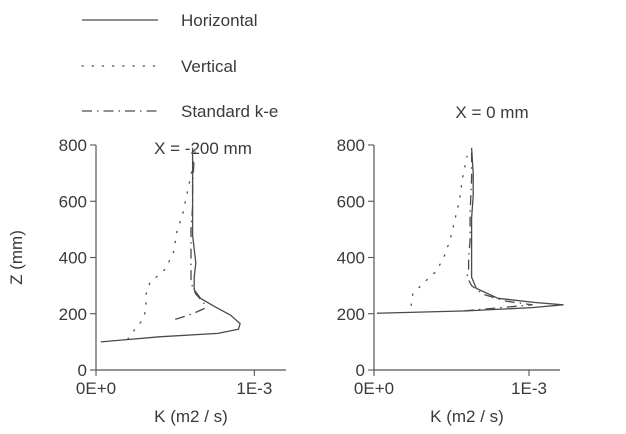  What do you see at coordinates (229, 111) in the screenshot?
I see `legend-label: Standard k-e` at bounding box center [229, 111].